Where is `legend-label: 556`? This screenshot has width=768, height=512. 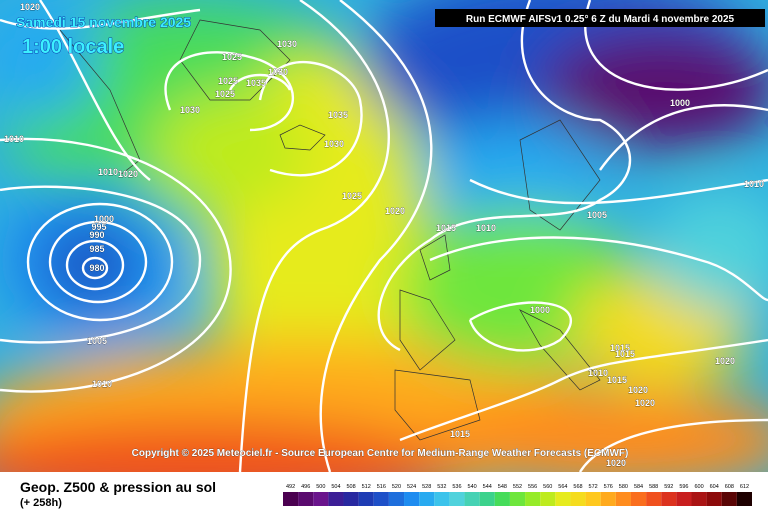
legend-label: 556 is located at coordinates (532, 487).